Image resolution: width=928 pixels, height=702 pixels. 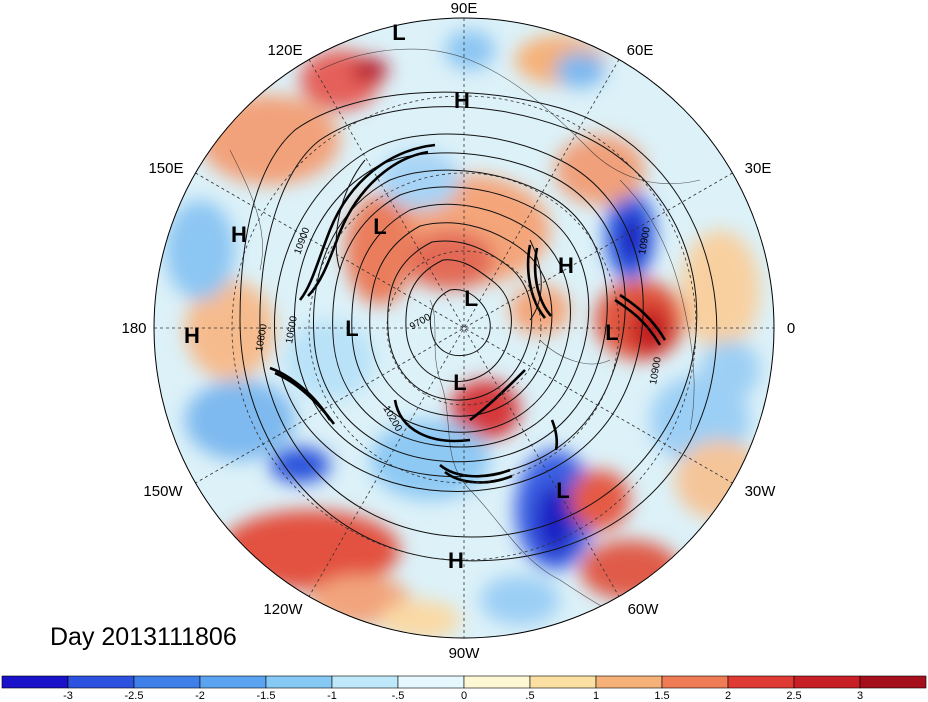 I want to click on lon-label-150e: 150E, so click(x=165, y=168).